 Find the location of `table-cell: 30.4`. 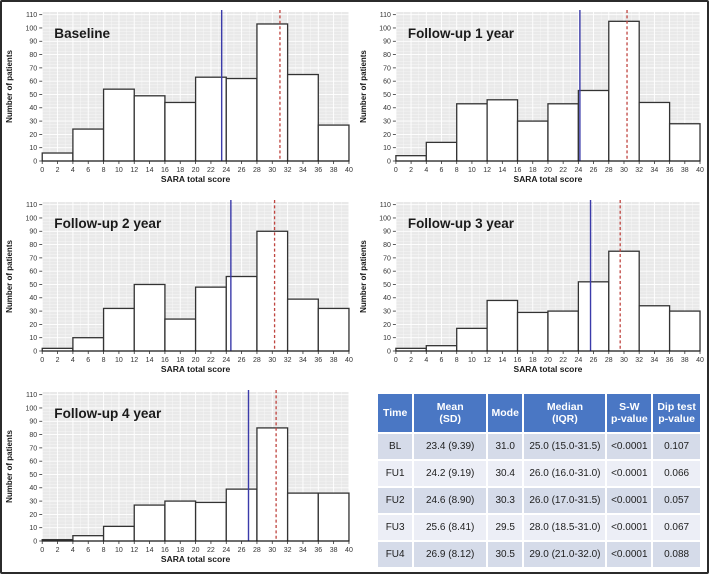

table-cell: 30.4 is located at coordinates (505, 473).